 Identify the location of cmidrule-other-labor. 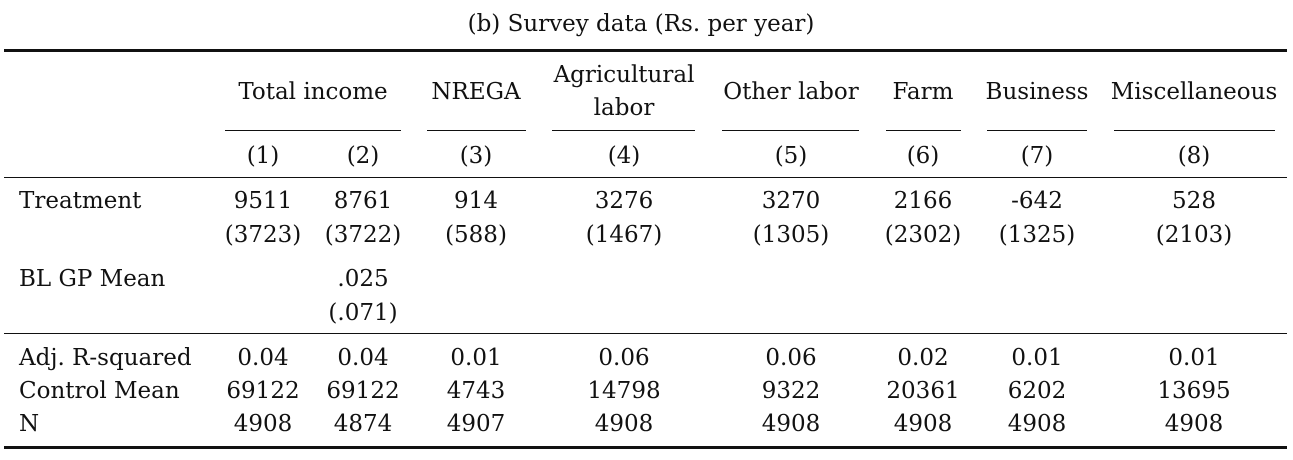
(790, 130).